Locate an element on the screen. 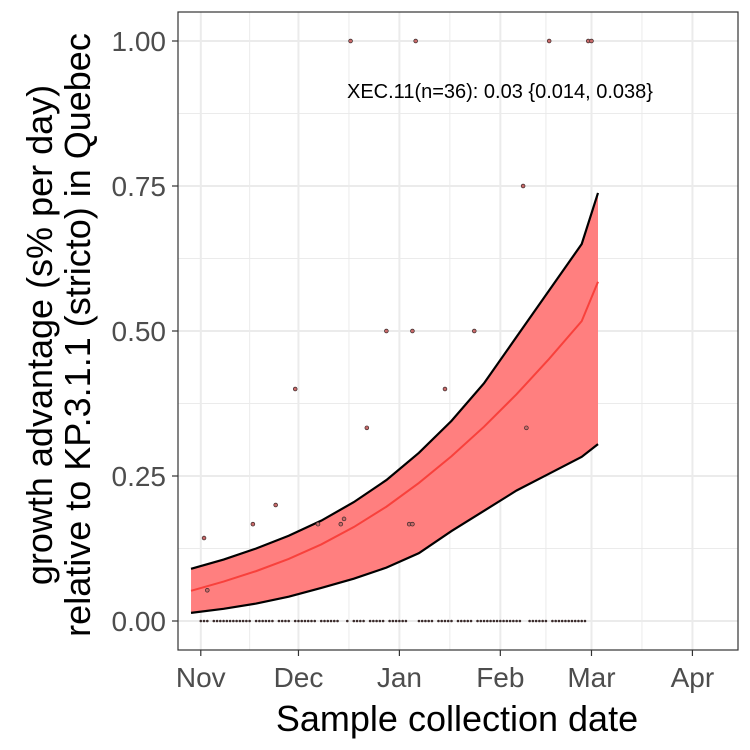 The image size is (750, 750). variant-annotation: XEC.11(n=36): 0.03 {0.014, 0.038} is located at coordinates (500, 92).